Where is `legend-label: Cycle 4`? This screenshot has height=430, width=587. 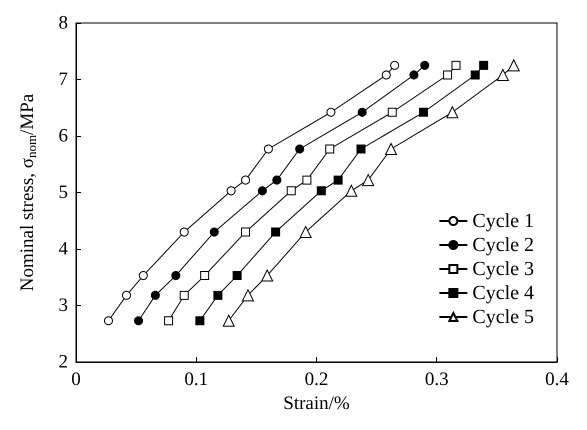 legend-label: Cycle 4 is located at coordinates (503, 293).